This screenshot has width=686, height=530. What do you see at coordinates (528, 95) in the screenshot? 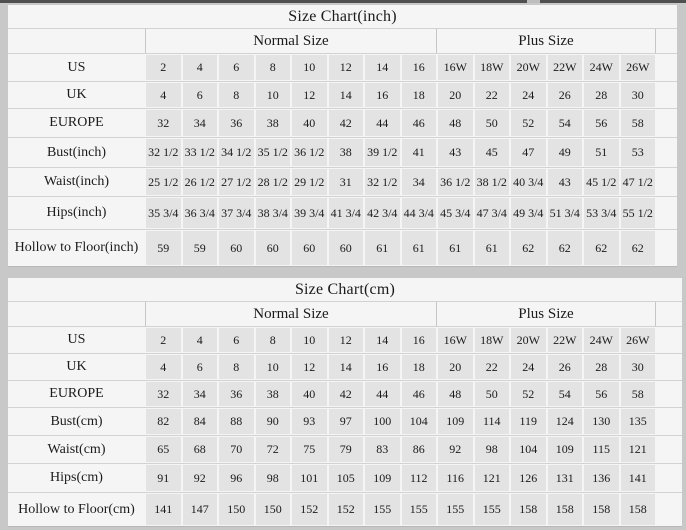
I see `size-cell: 24` at bounding box center [528, 95].